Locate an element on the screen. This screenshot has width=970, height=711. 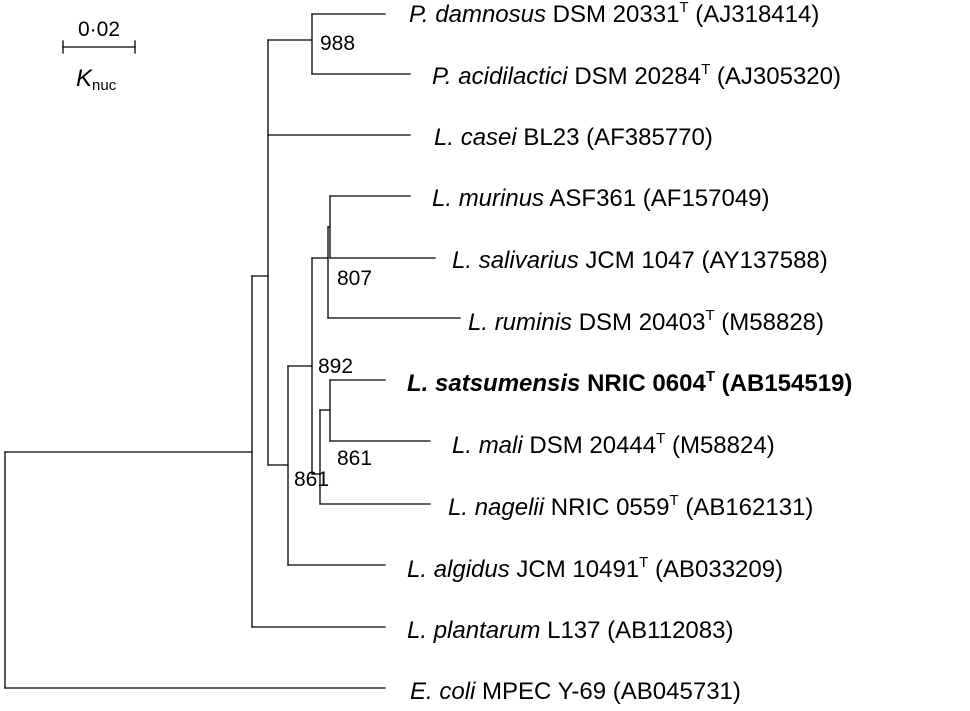
taxon-label-l-satsumensis: L. satsumensis NRIC 0604T (AB154519) is located at coordinates (629, 382).